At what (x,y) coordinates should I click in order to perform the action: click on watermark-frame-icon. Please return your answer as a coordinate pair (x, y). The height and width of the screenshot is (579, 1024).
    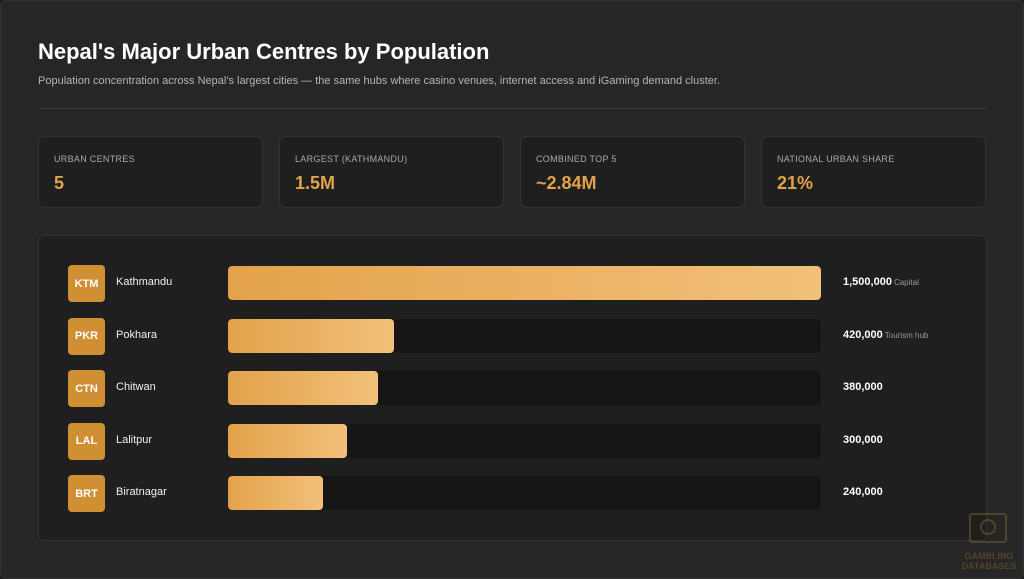
    Looking at the image, I should click on (988, 528).